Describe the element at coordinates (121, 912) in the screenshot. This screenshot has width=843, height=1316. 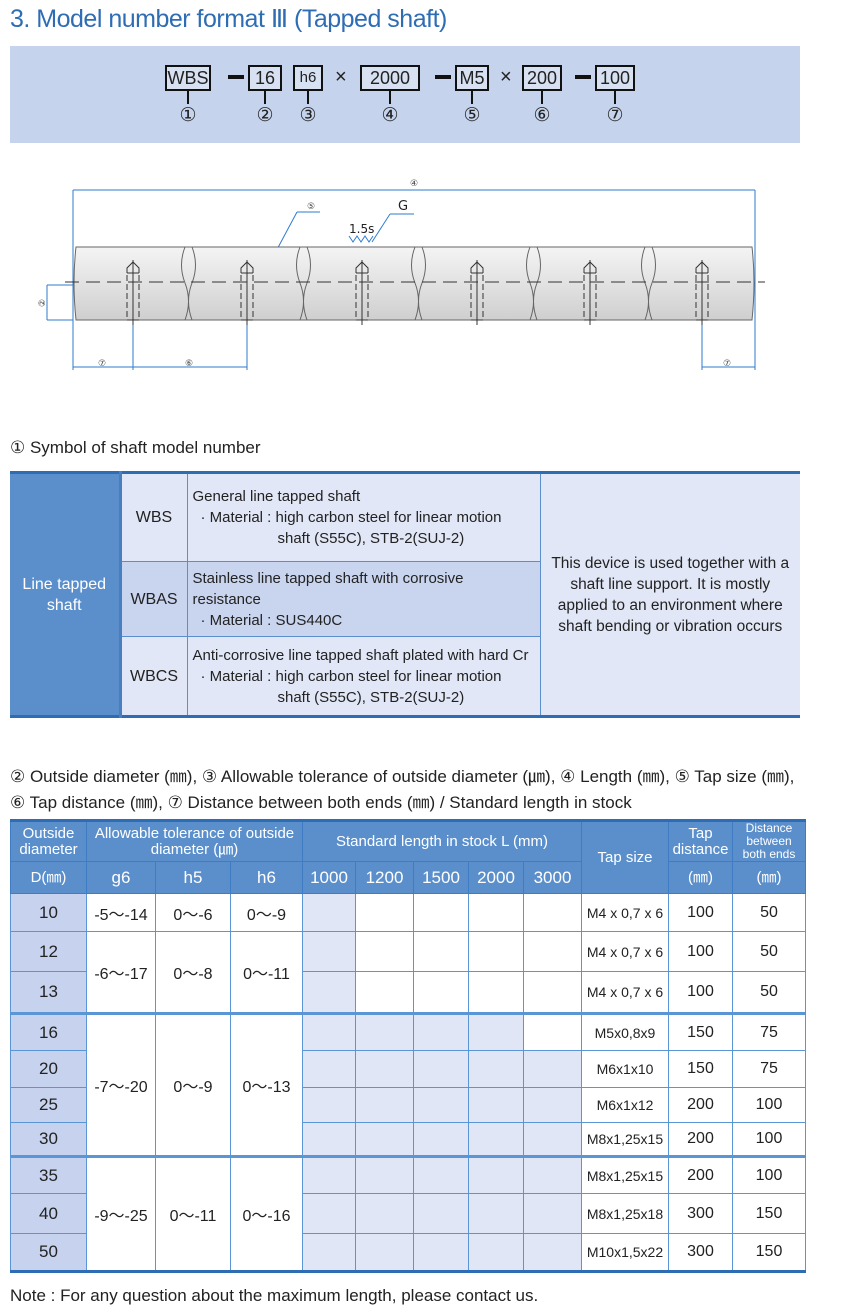
I see `tolerance-g6-cell: -5～-14` at that location.